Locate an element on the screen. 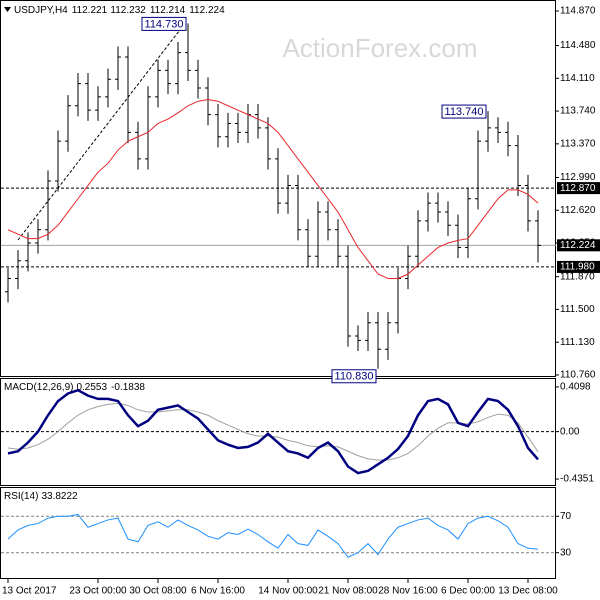 The width and height of the screenshot is (600, 600). x-tick-label: 14 Nov 00:00 is located at coordinates (288, 591).